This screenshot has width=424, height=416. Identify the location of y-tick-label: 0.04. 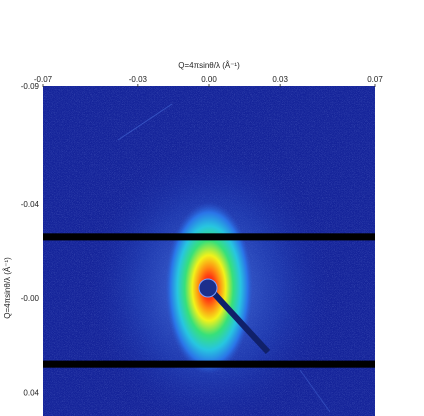
(31, 392).